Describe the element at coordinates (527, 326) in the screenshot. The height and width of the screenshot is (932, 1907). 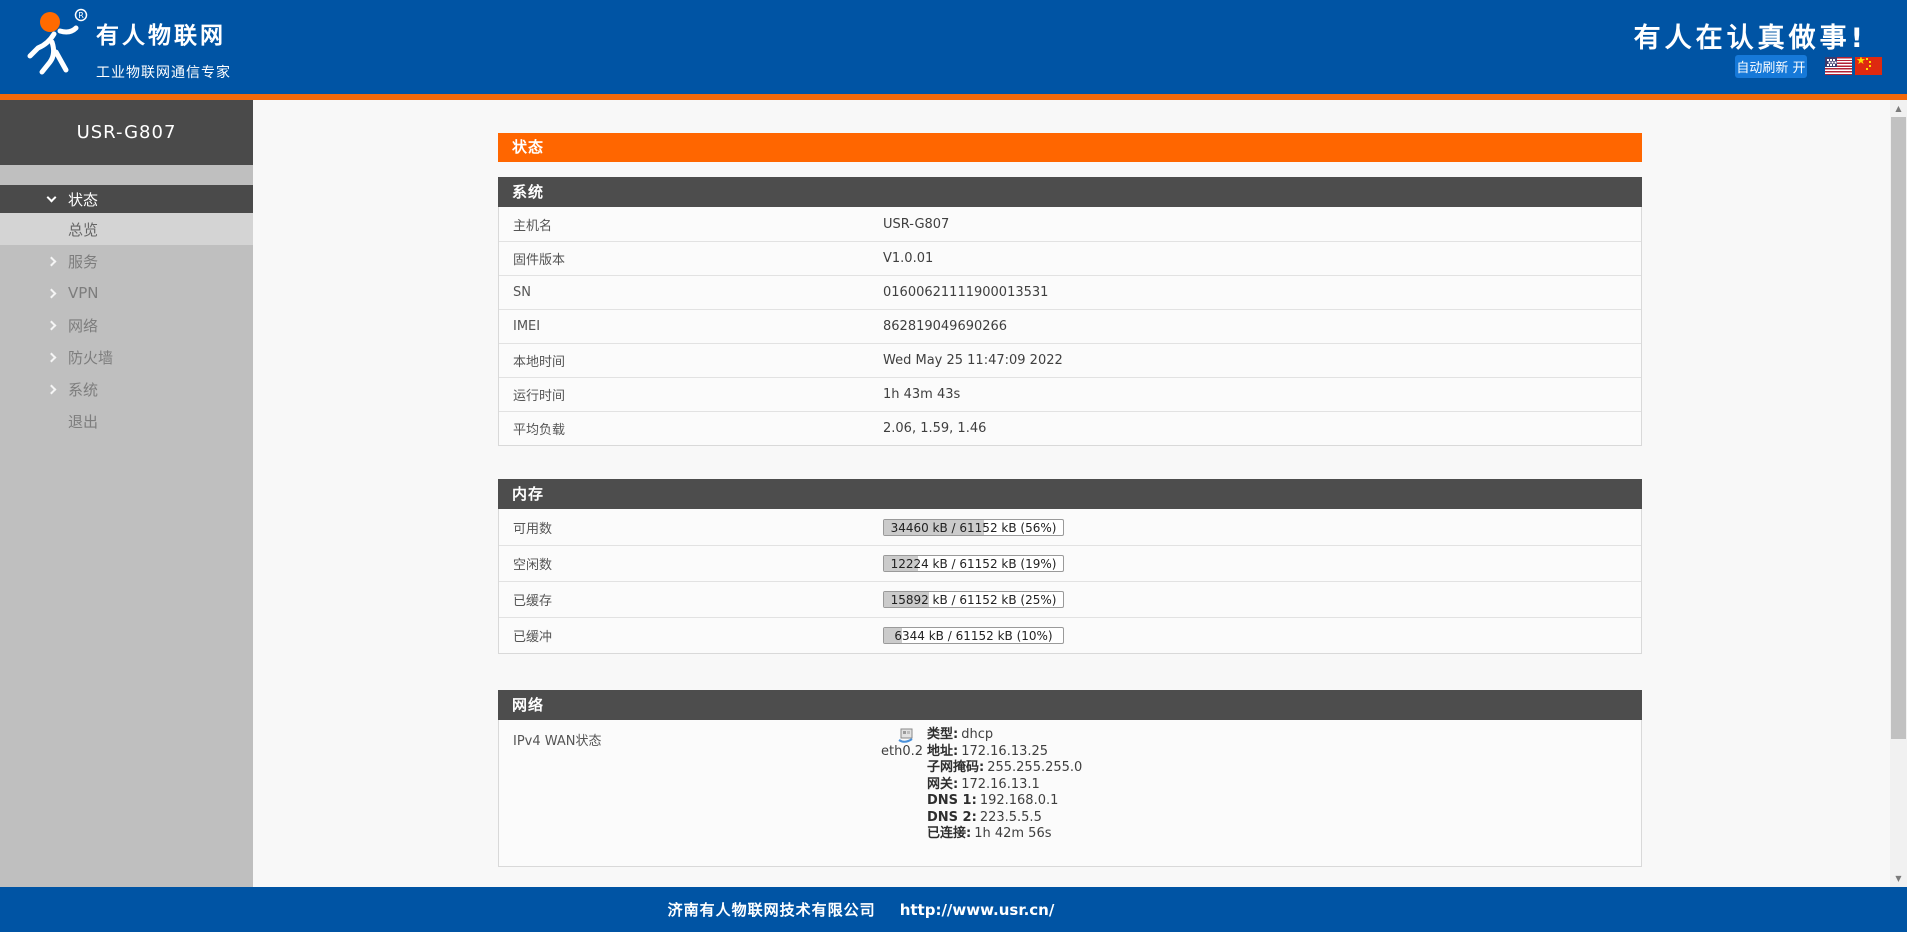
I see `row-label: IMEI` at that location.